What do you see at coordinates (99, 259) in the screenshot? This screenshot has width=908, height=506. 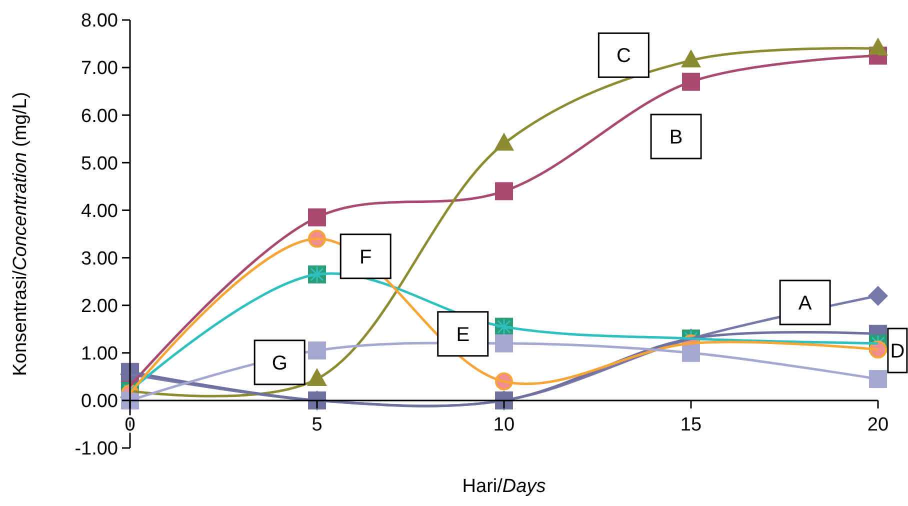 I see `y-tick-label: 3.00` at bounding box center [99, 259].